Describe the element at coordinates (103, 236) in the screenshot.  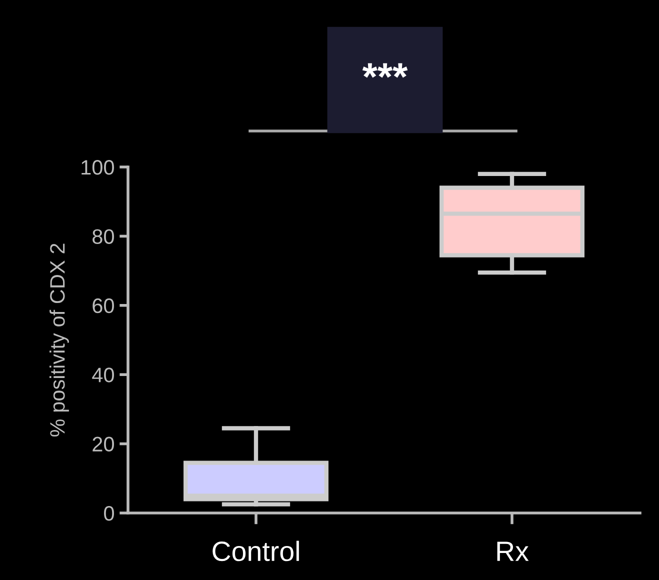
I see `y-tick-label: 80` at that location.